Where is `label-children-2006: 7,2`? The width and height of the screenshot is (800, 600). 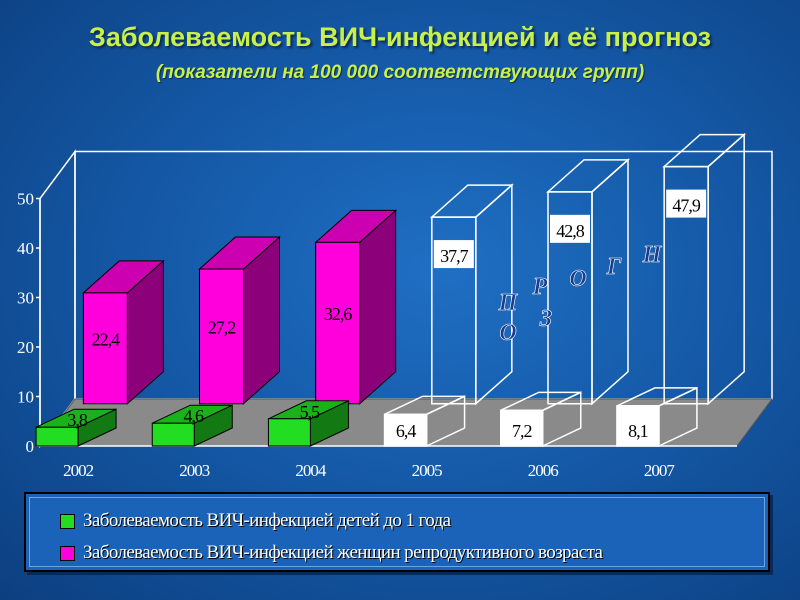
label-children-2006: 7,2 is located at coordinates (522, 431).